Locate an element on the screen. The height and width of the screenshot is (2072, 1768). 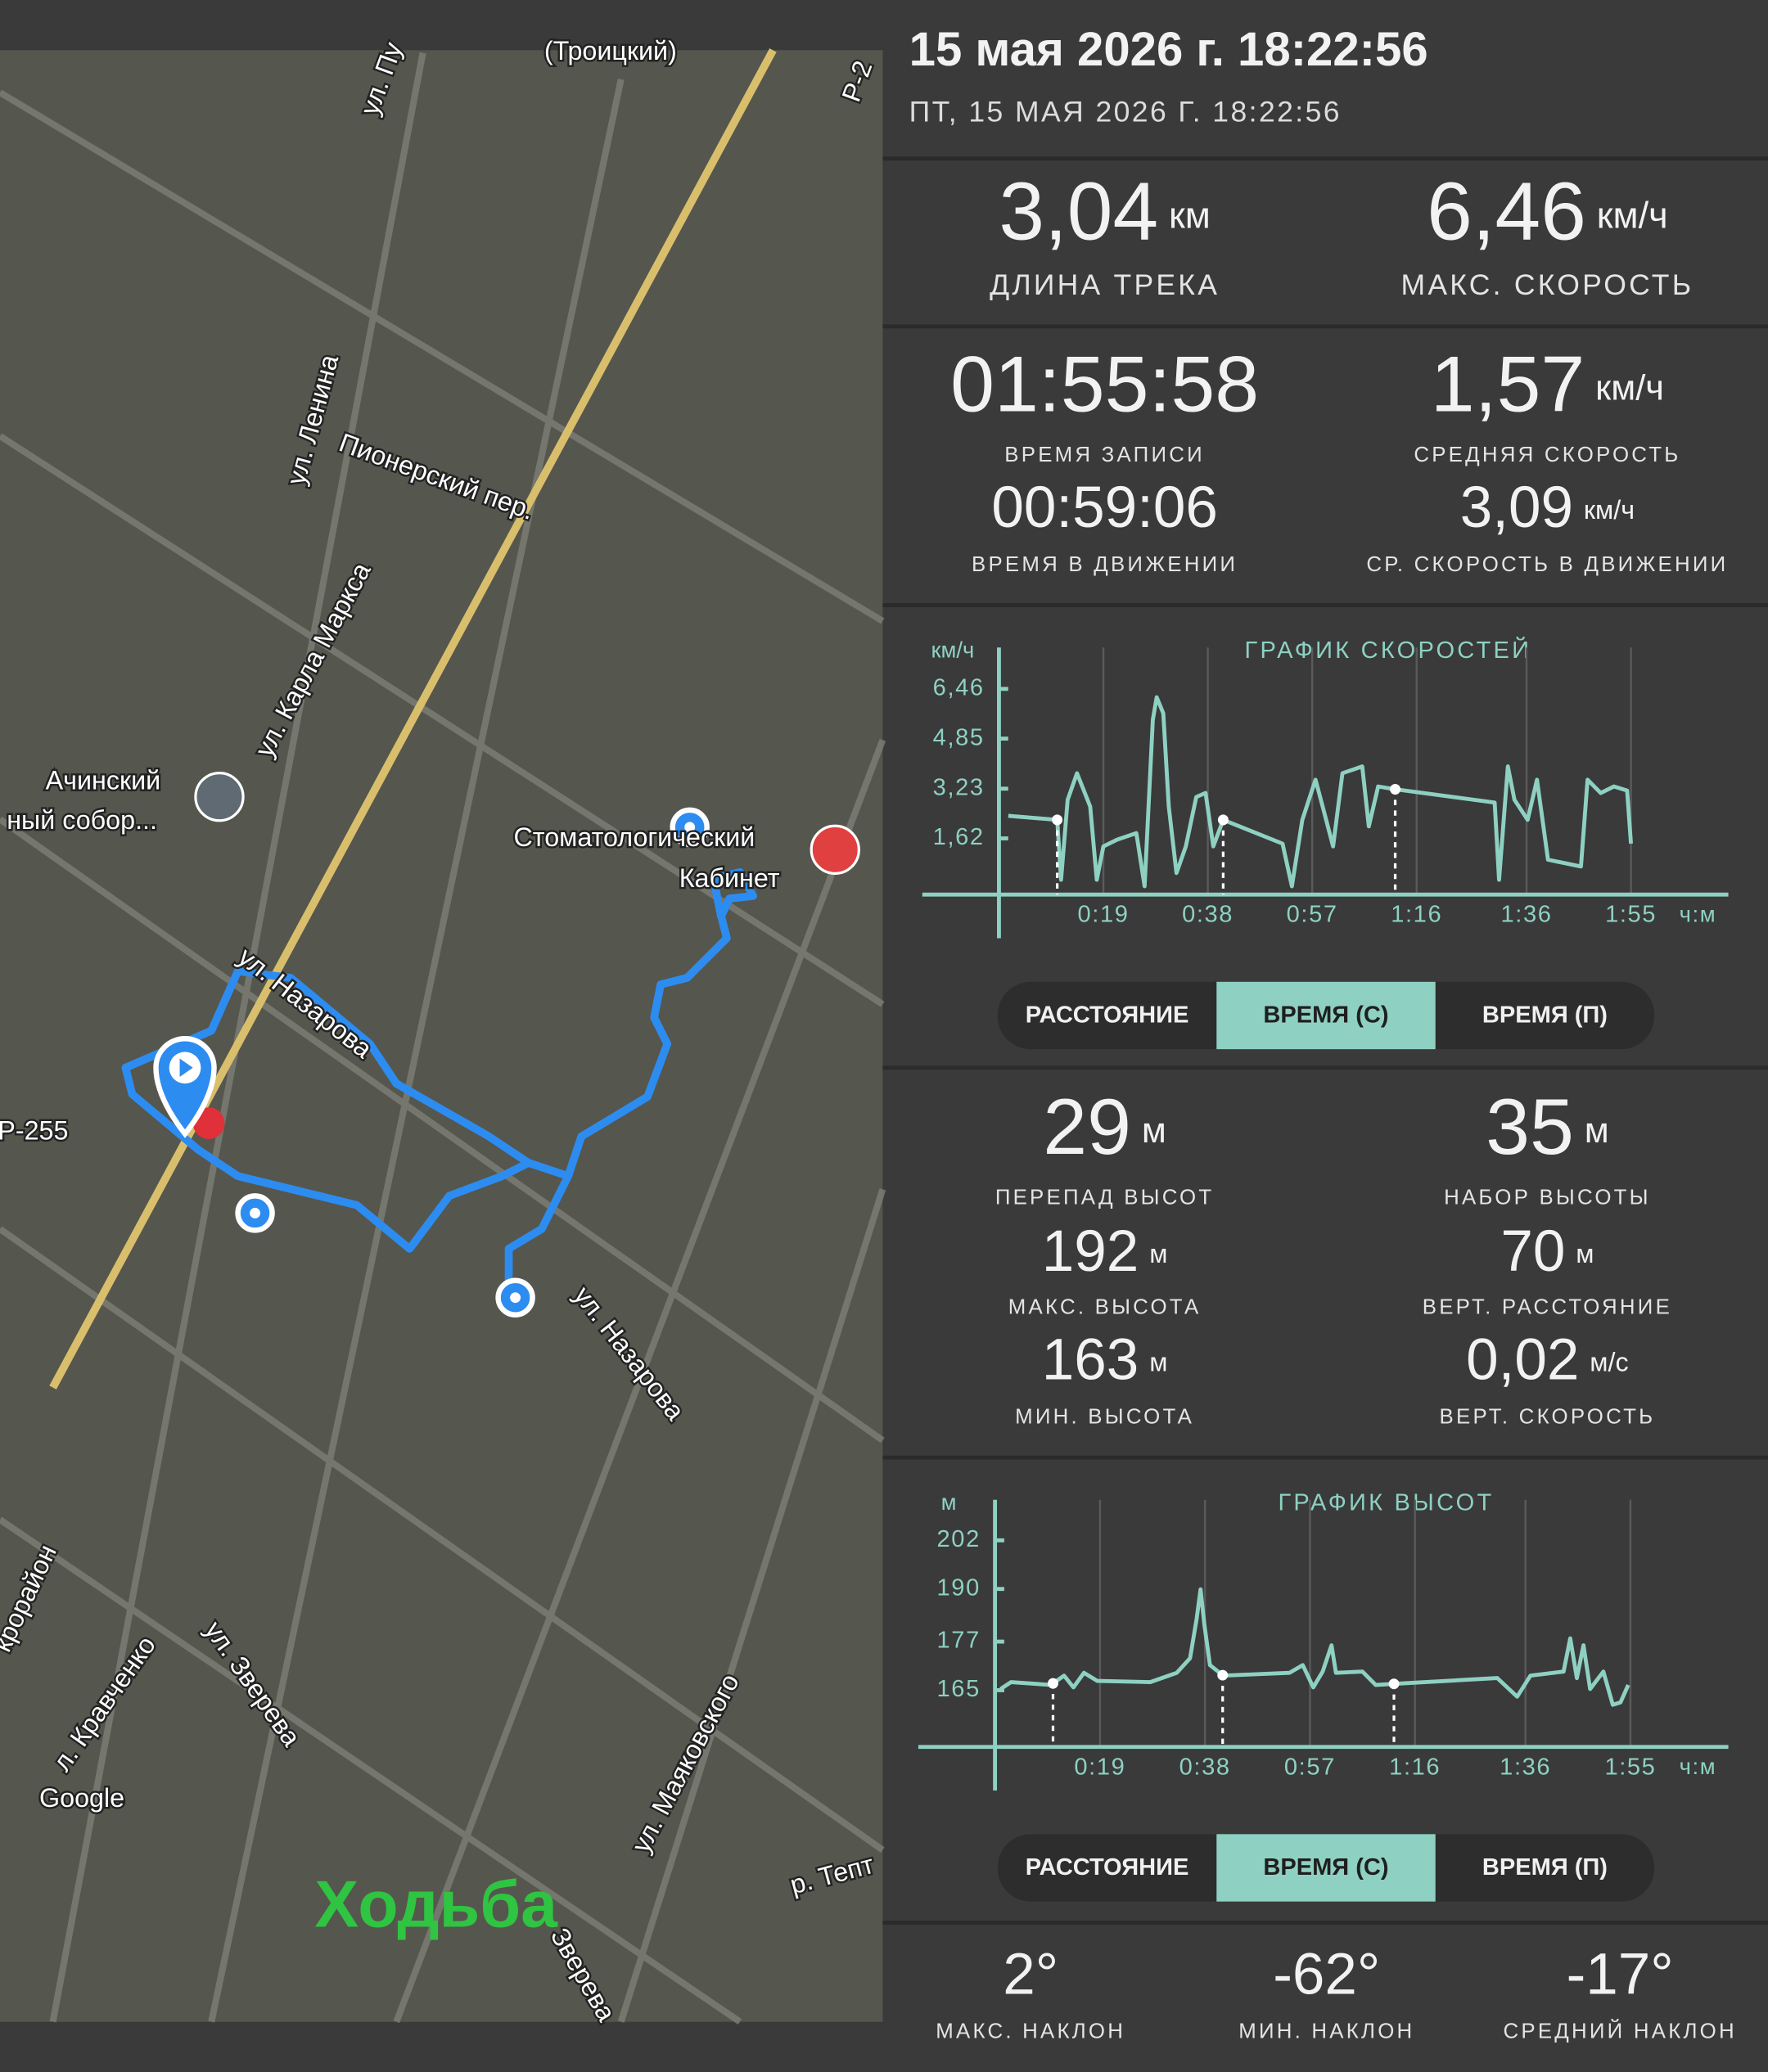
map-label: Google is located at coordinates (81, 1798).